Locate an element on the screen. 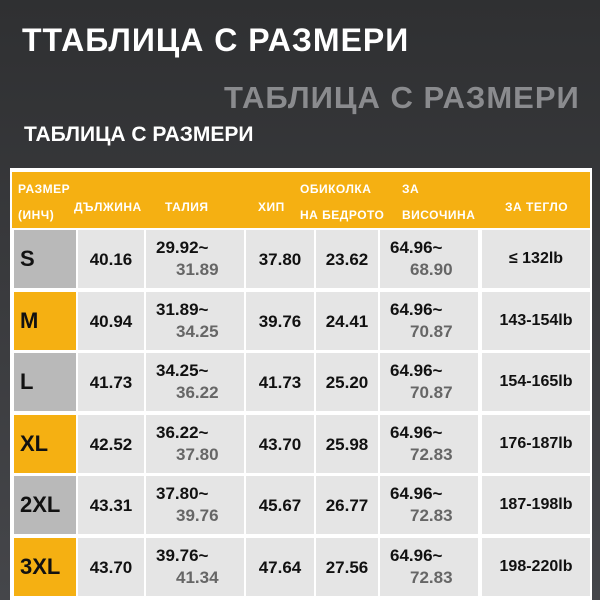 This screenshot has width=600, height=600. range-end: 31.89 is located at coordinates (197, 269).